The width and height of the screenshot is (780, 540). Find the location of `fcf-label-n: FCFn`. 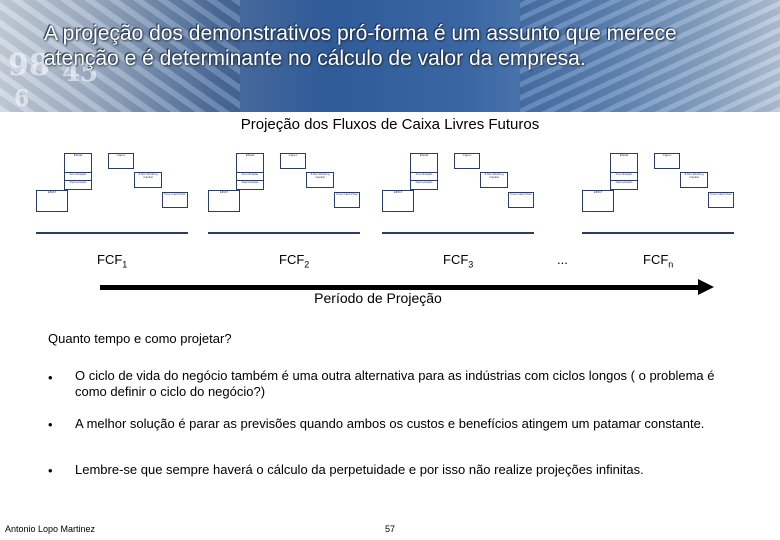

fcf-label-n: FCFn is located at coordinates (658, 261).